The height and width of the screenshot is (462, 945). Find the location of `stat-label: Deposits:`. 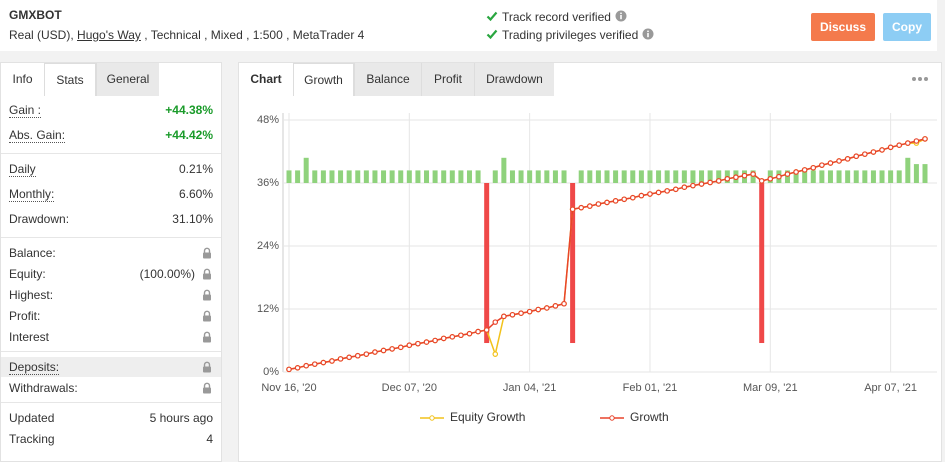

stat-label: Deposits: is located at coordinates (34, 367).